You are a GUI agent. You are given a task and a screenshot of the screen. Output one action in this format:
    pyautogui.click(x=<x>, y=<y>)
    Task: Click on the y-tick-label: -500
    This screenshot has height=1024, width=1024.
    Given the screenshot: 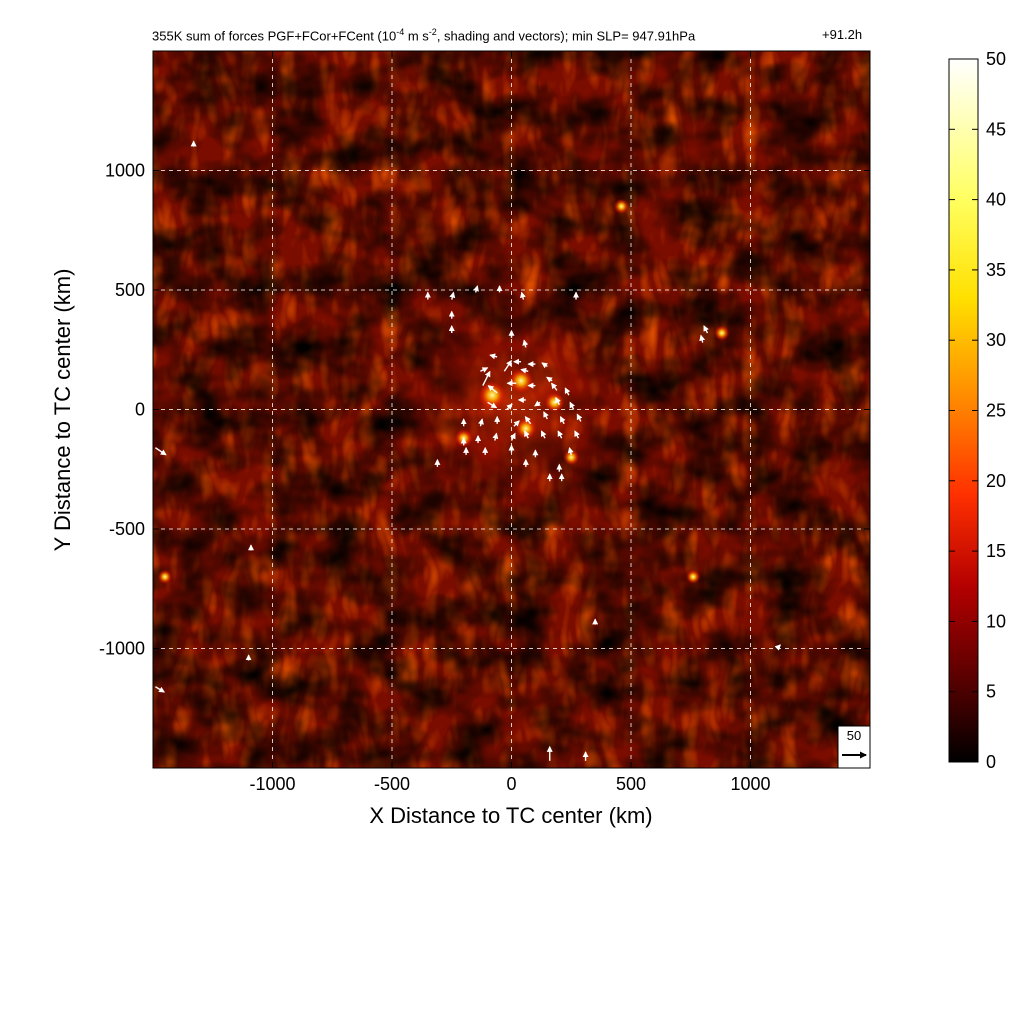 What is the action you would take?
    pyautogui.click(x=127, y=529)
    